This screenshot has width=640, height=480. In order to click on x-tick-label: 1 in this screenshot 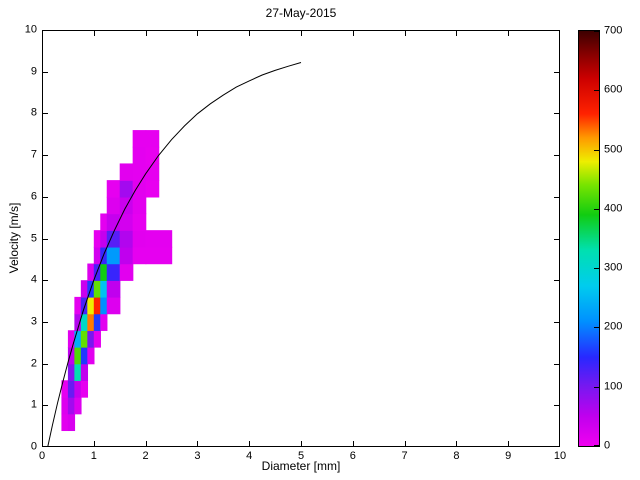, I will do `click(93, 456)`.